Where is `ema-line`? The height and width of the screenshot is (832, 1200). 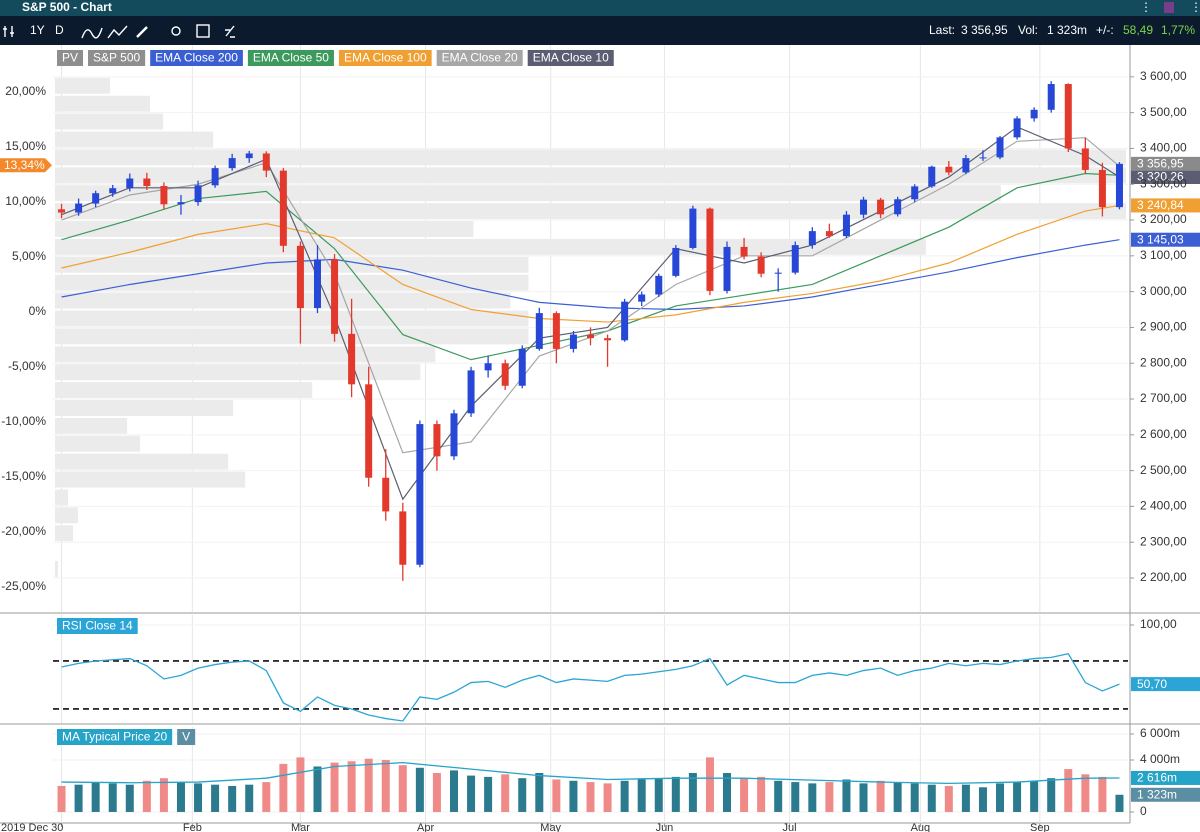 ema-line is located at coordinates (590, 275).